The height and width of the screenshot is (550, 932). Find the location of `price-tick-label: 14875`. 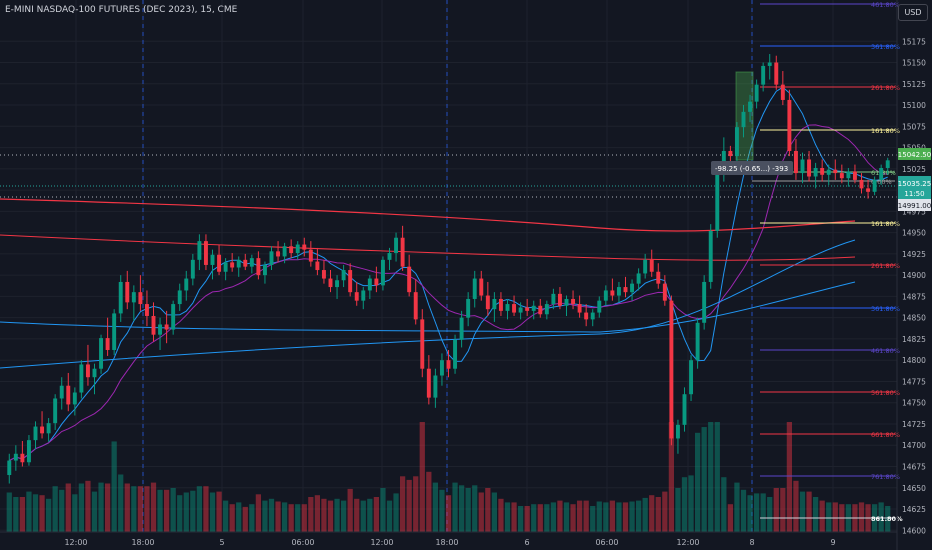

price-tick-label: 14875 is located at coordinates (914, 296).